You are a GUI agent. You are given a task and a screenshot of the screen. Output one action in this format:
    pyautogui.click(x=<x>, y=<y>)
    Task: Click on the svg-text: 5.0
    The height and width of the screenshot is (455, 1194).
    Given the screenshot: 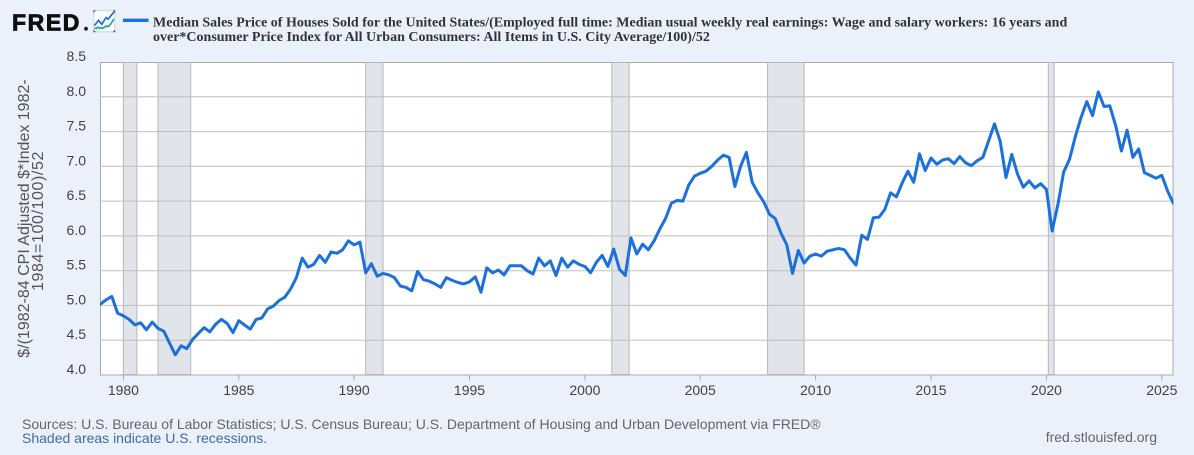 What is the action you would take?
    pyautogui.click(x=77, y=299)
    